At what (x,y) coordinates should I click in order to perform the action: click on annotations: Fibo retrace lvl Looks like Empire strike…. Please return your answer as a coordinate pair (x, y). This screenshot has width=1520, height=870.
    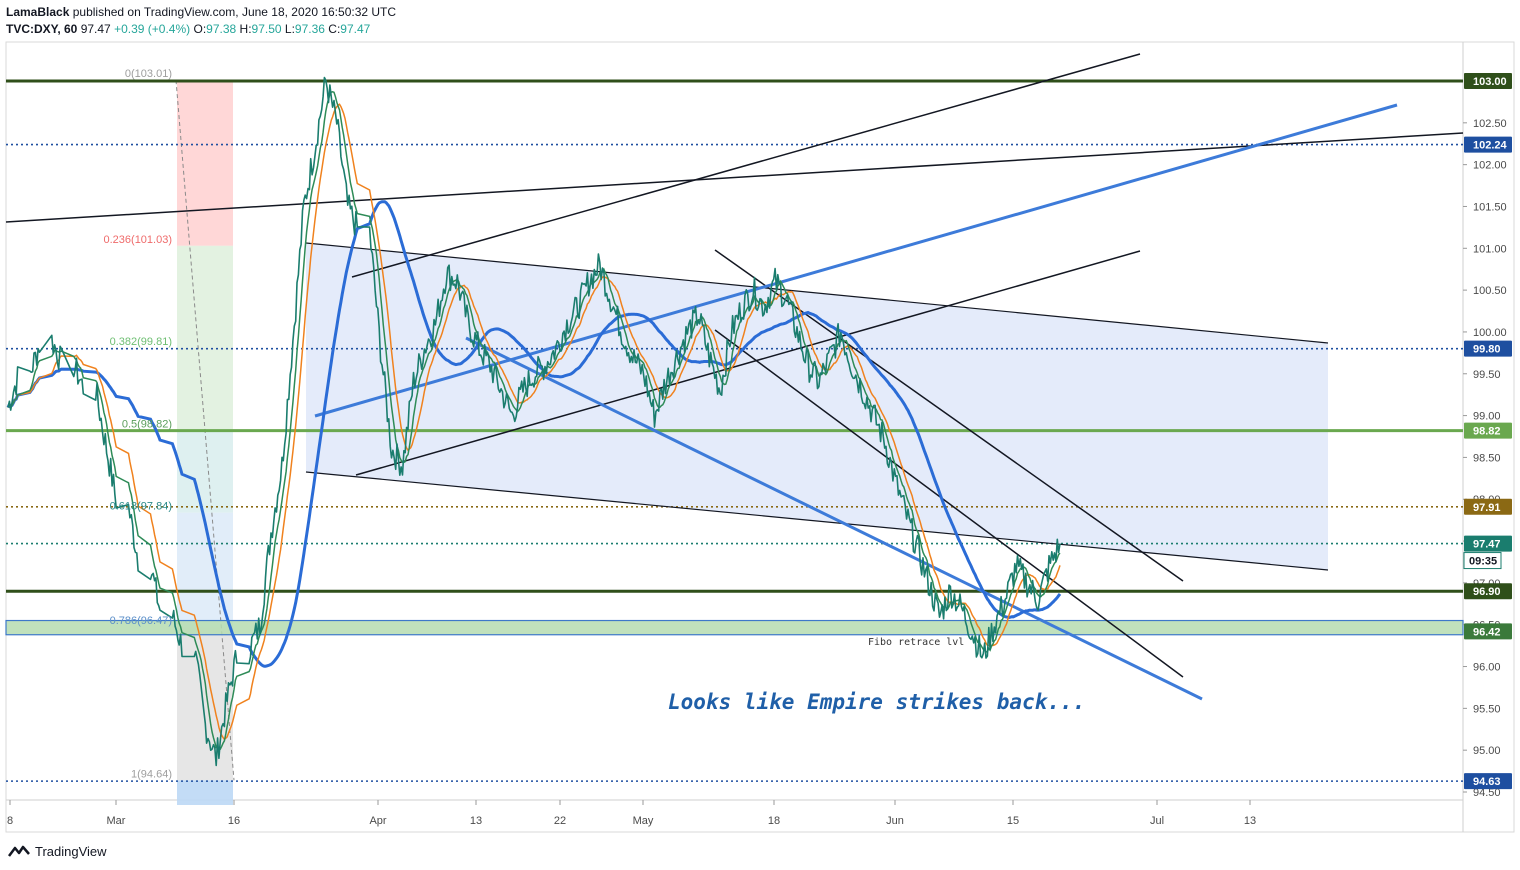
    Looking at the image, I should click on (876, 675).